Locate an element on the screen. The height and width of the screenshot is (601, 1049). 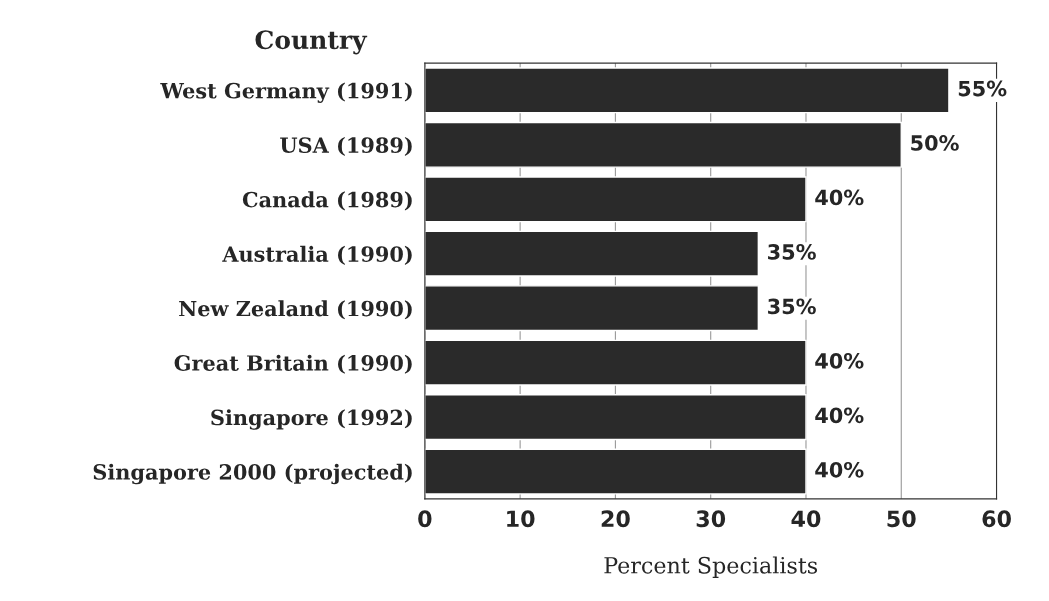
x-tick-label: 0 is located at coordinates (425, 519).